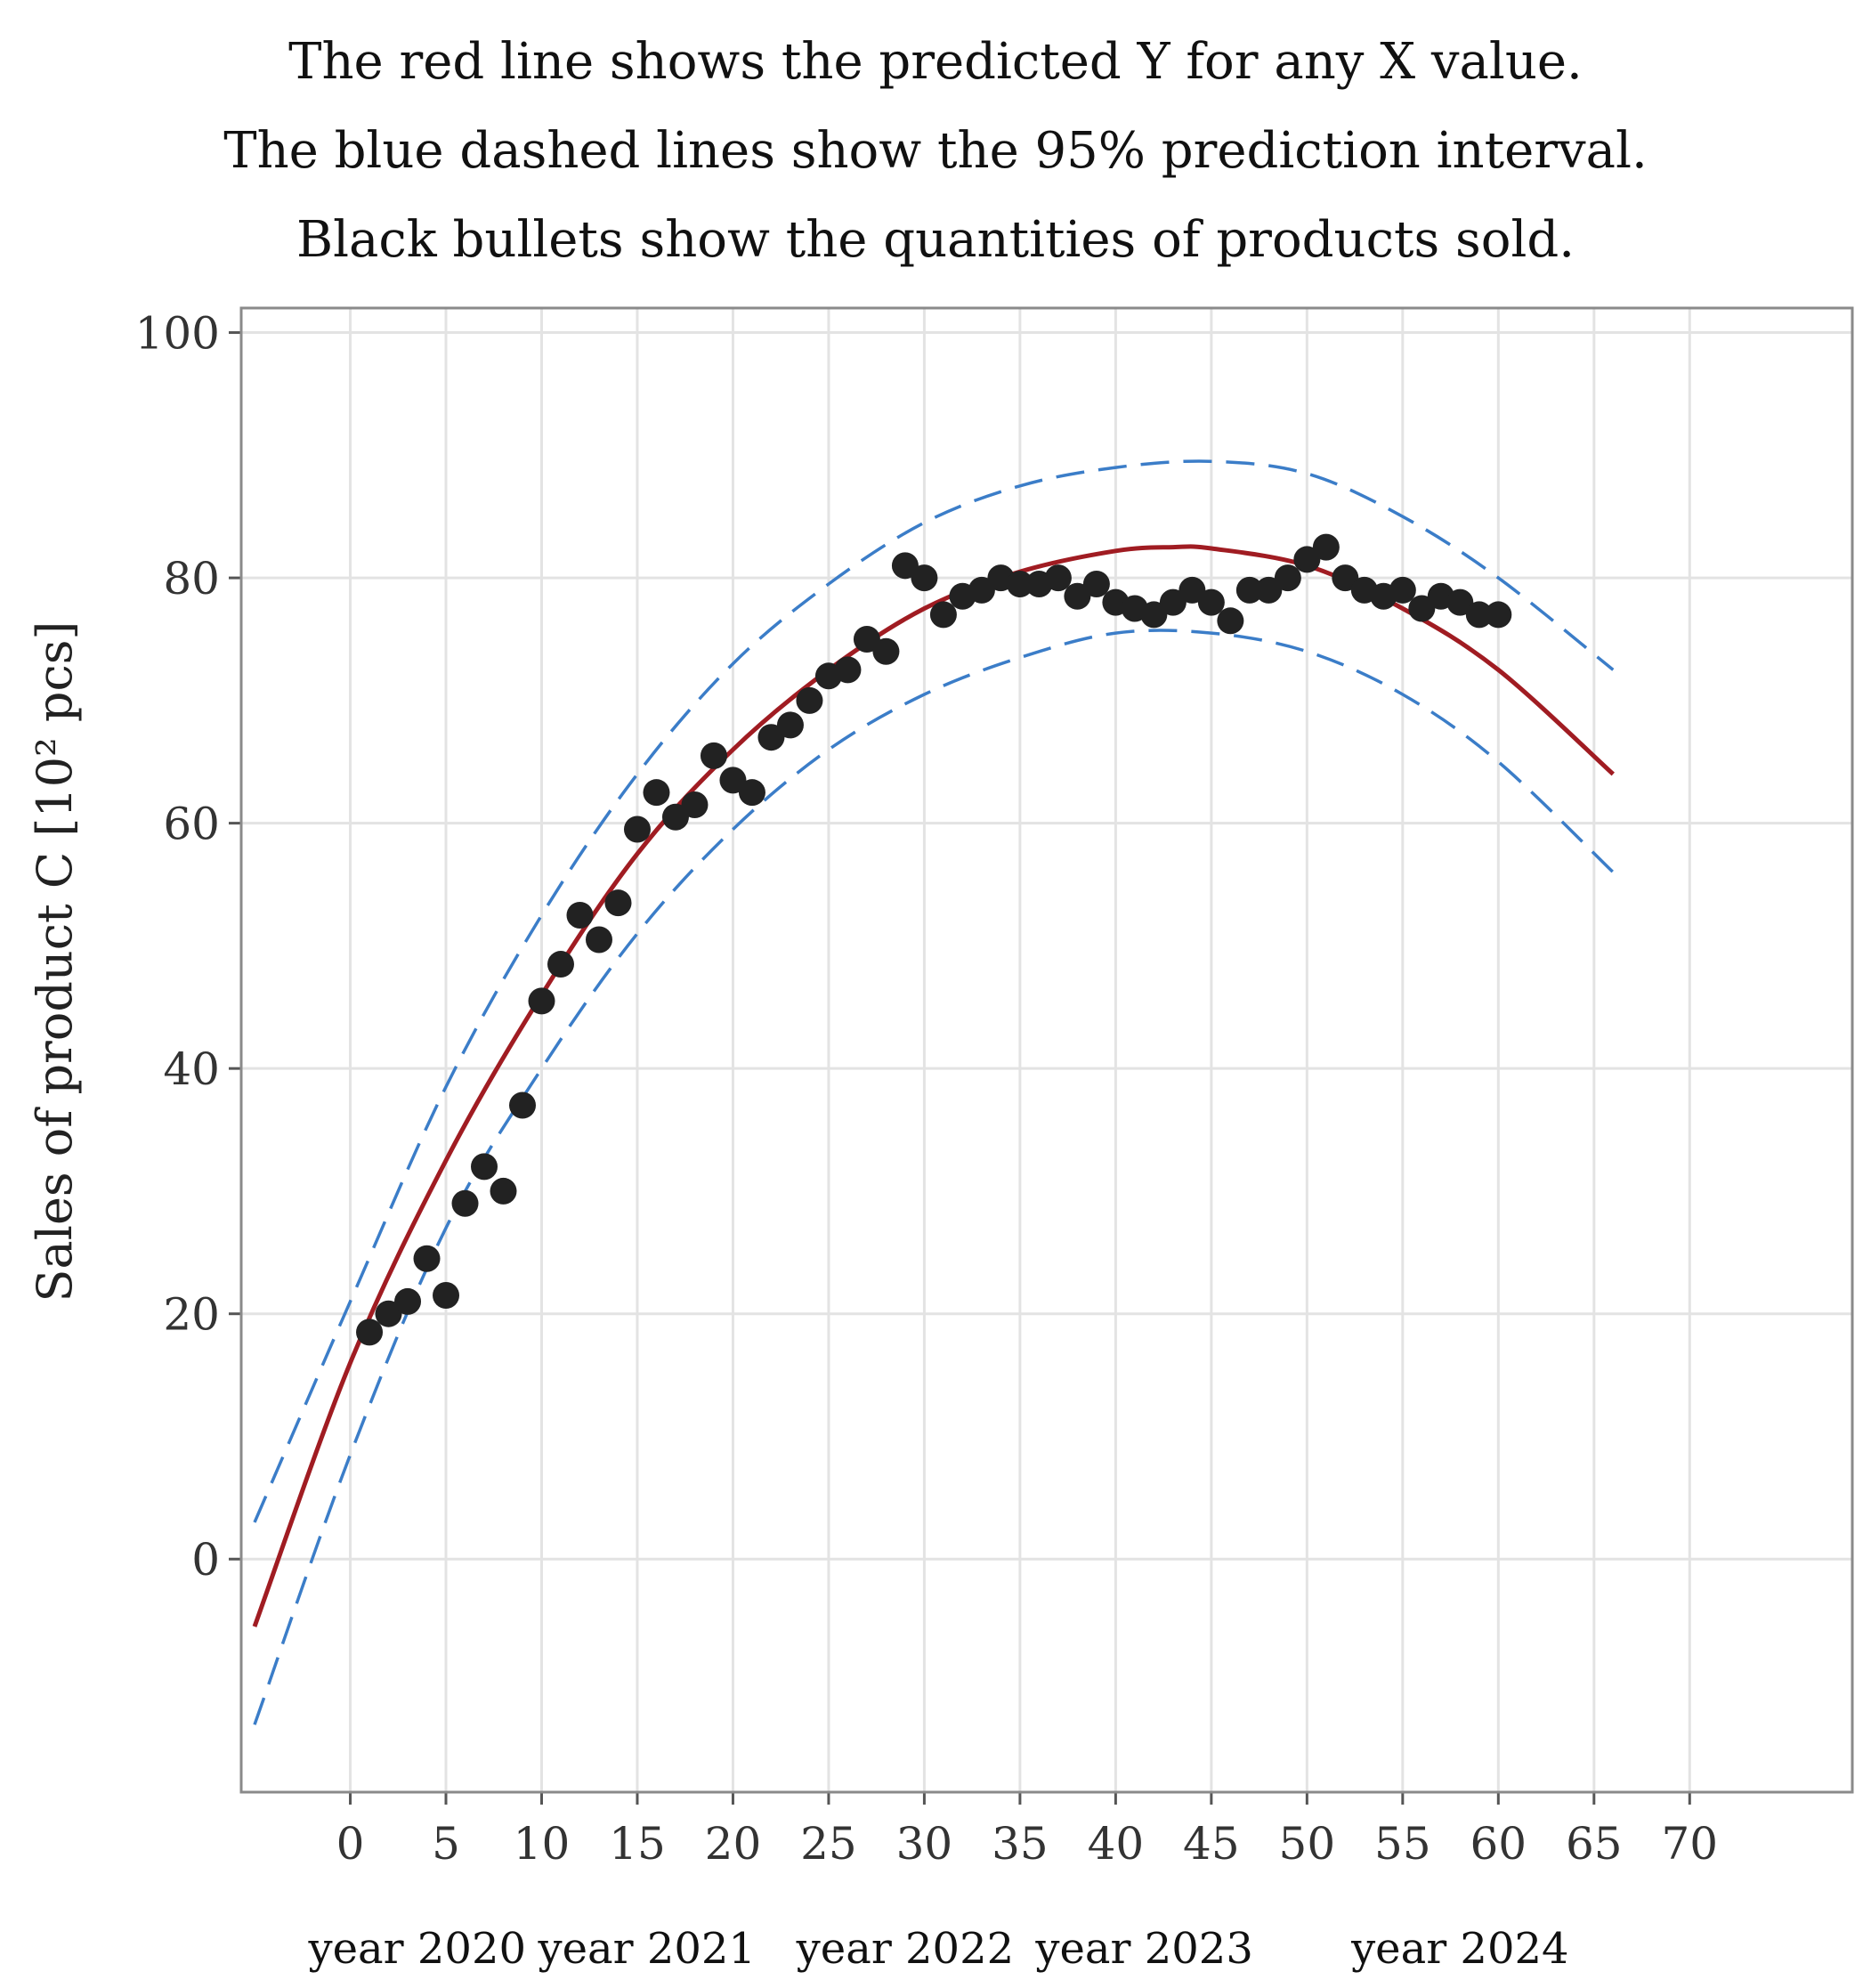  Describe the element at coordinates (206, 1560) in the screenshot. I see `y-tick-label: 0` at that location.